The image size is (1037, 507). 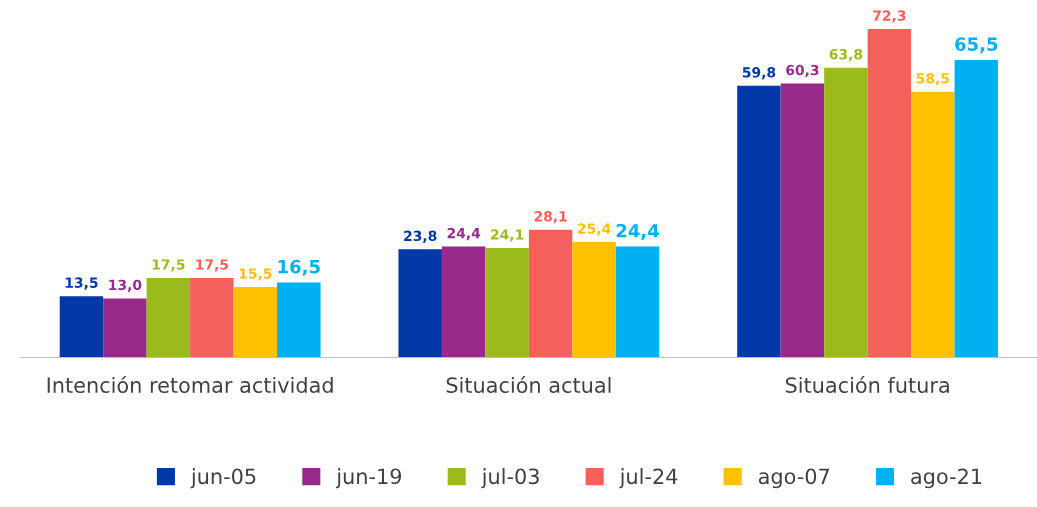 I want to click on x-tick-label: Intención retomar actividad, so click(x=190, y=385).